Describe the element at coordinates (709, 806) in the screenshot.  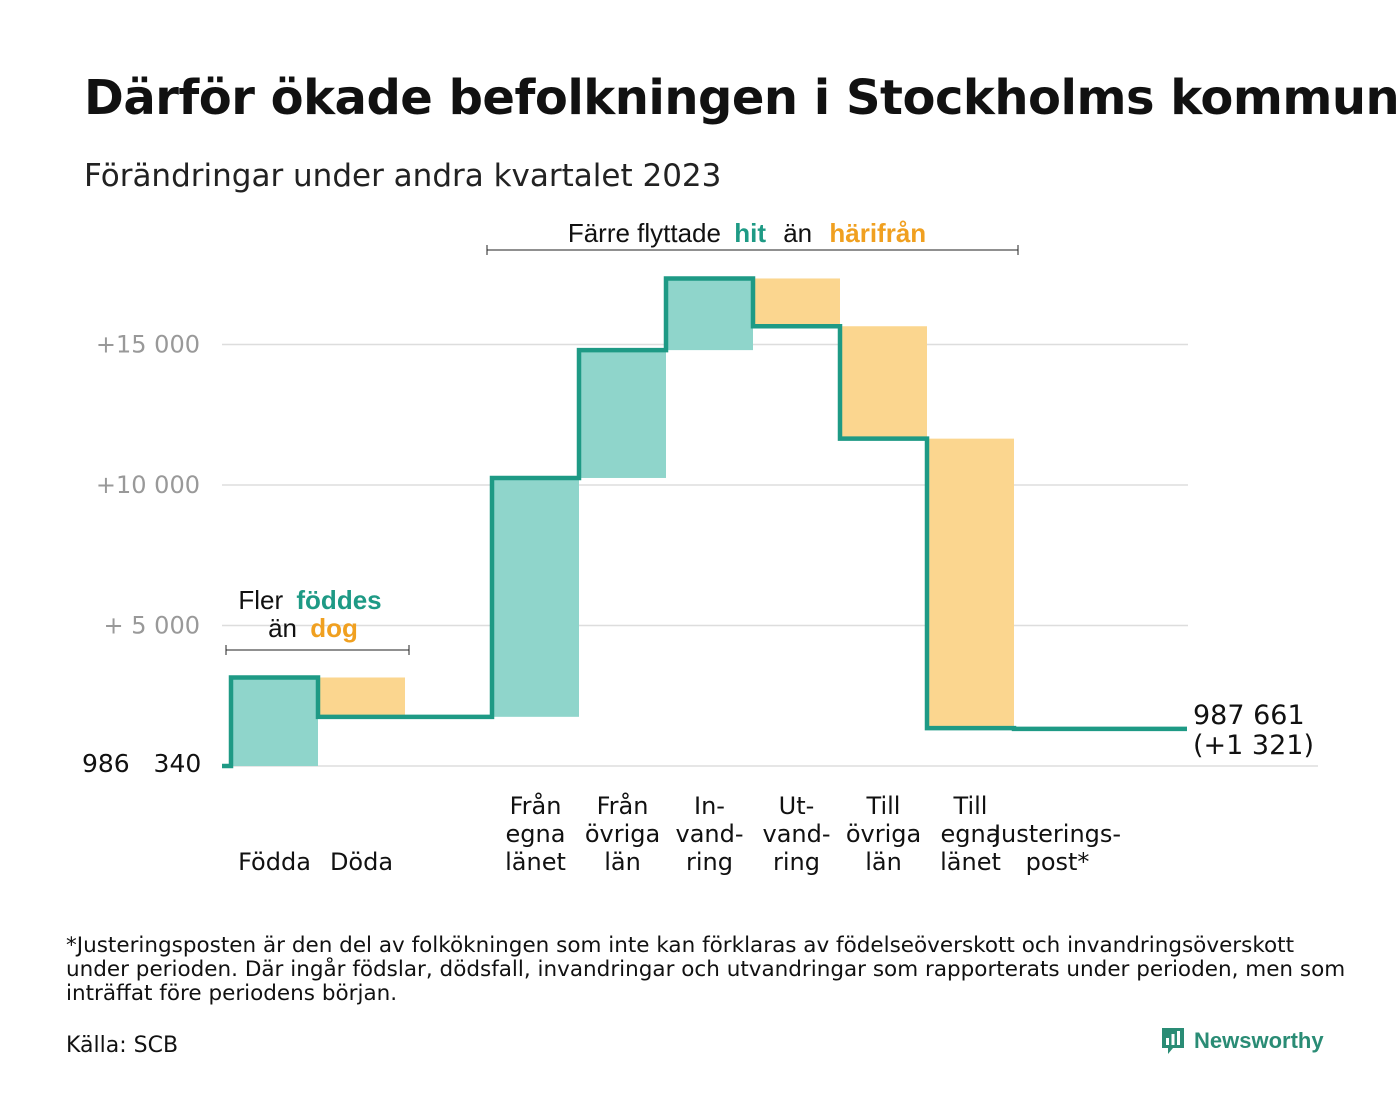
I see `category-label: In-` at that location.